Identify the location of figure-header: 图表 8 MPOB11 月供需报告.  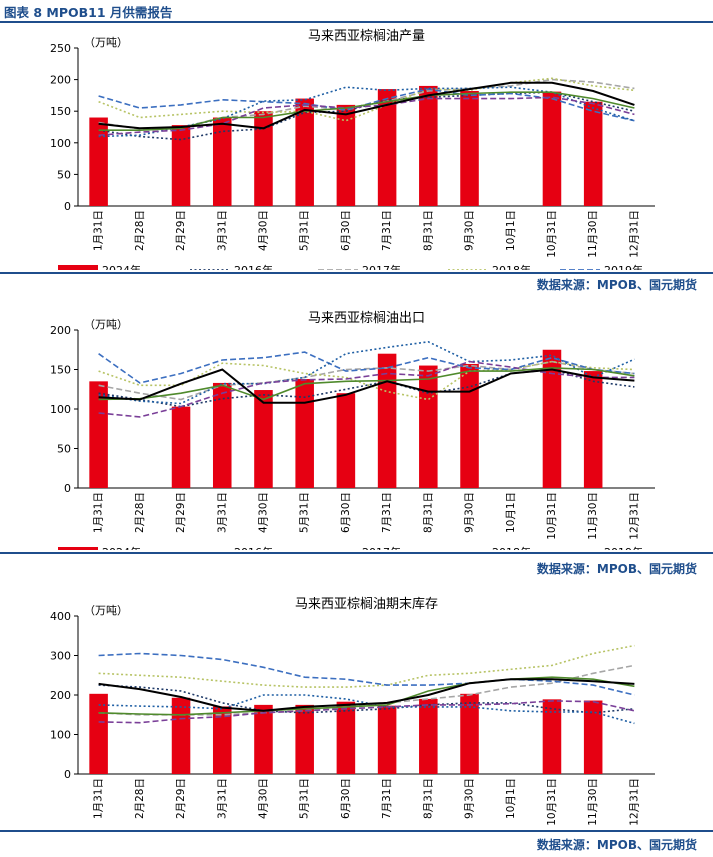
(356, 11).